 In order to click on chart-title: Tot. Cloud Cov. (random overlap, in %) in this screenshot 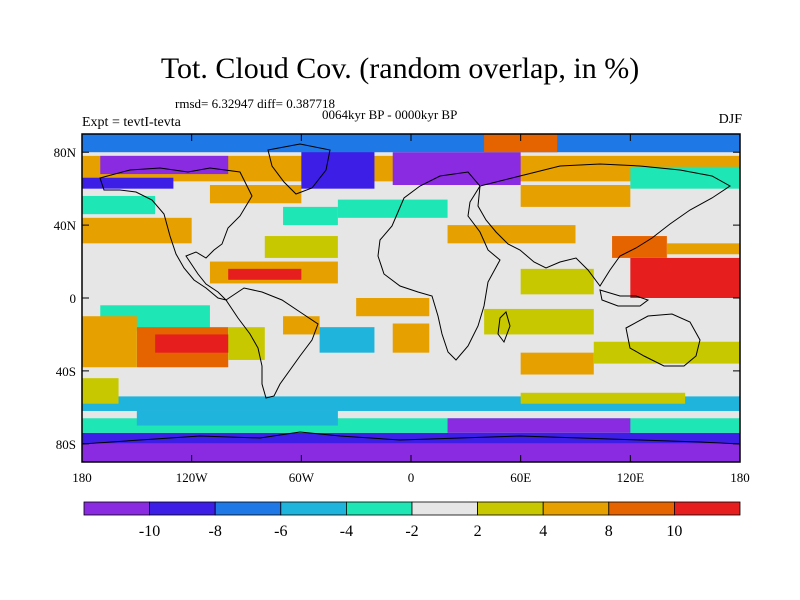, I will do `click(400, 68)`.